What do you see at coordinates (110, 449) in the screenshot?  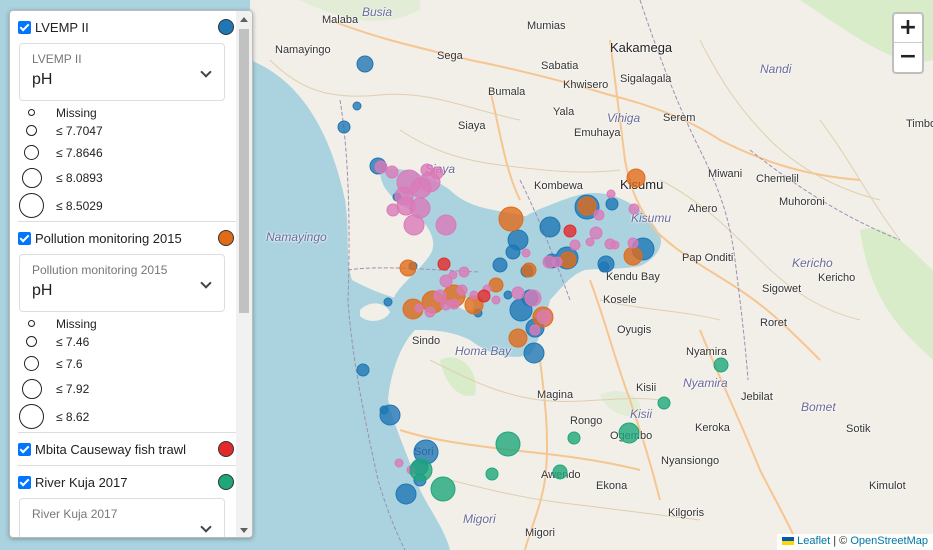 I see `layer-title: Mbita Causeway fish trawl` at bounding box center [110, 449].